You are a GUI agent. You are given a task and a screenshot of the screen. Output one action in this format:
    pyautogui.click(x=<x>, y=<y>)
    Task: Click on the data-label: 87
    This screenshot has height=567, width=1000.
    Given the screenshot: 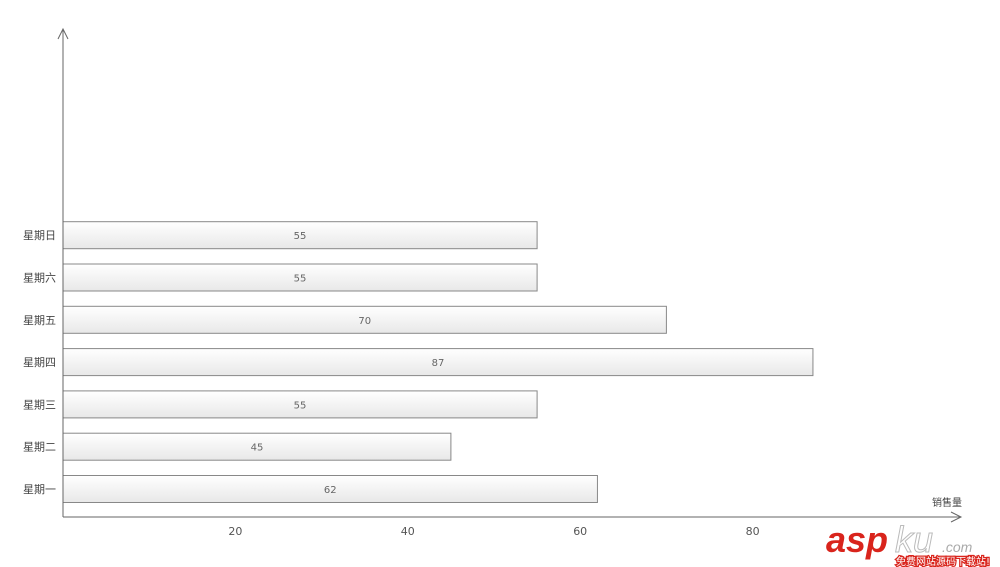 What is the action you would take?
    pyautogui.click(x=438, y=363)
    